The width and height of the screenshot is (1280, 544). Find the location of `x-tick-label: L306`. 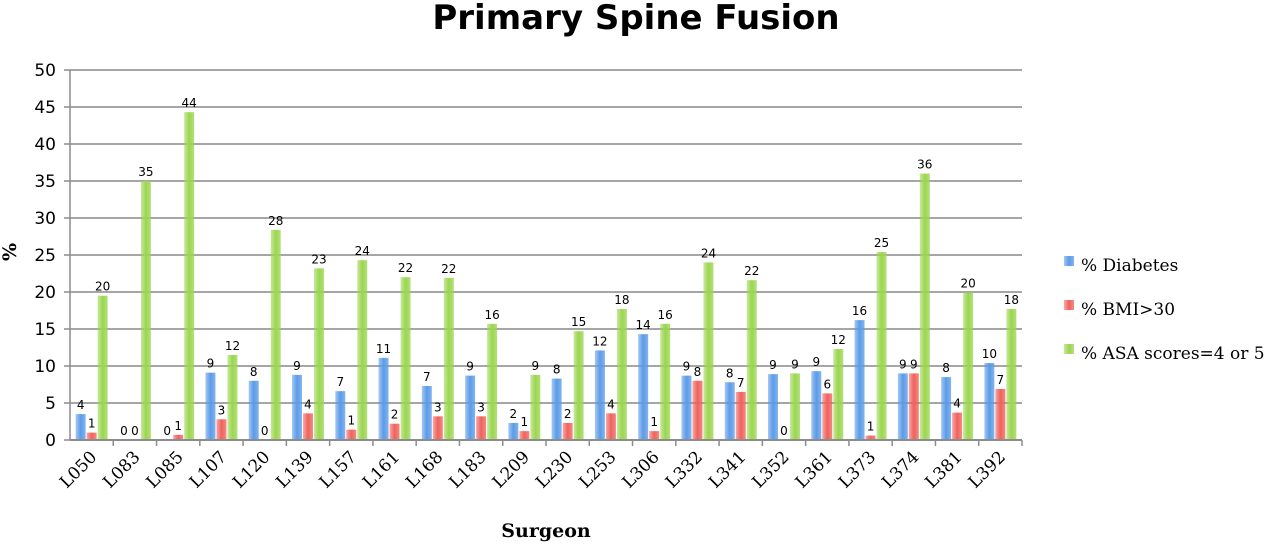

x-tick-label: L306 is located at coordinates (641, 469).